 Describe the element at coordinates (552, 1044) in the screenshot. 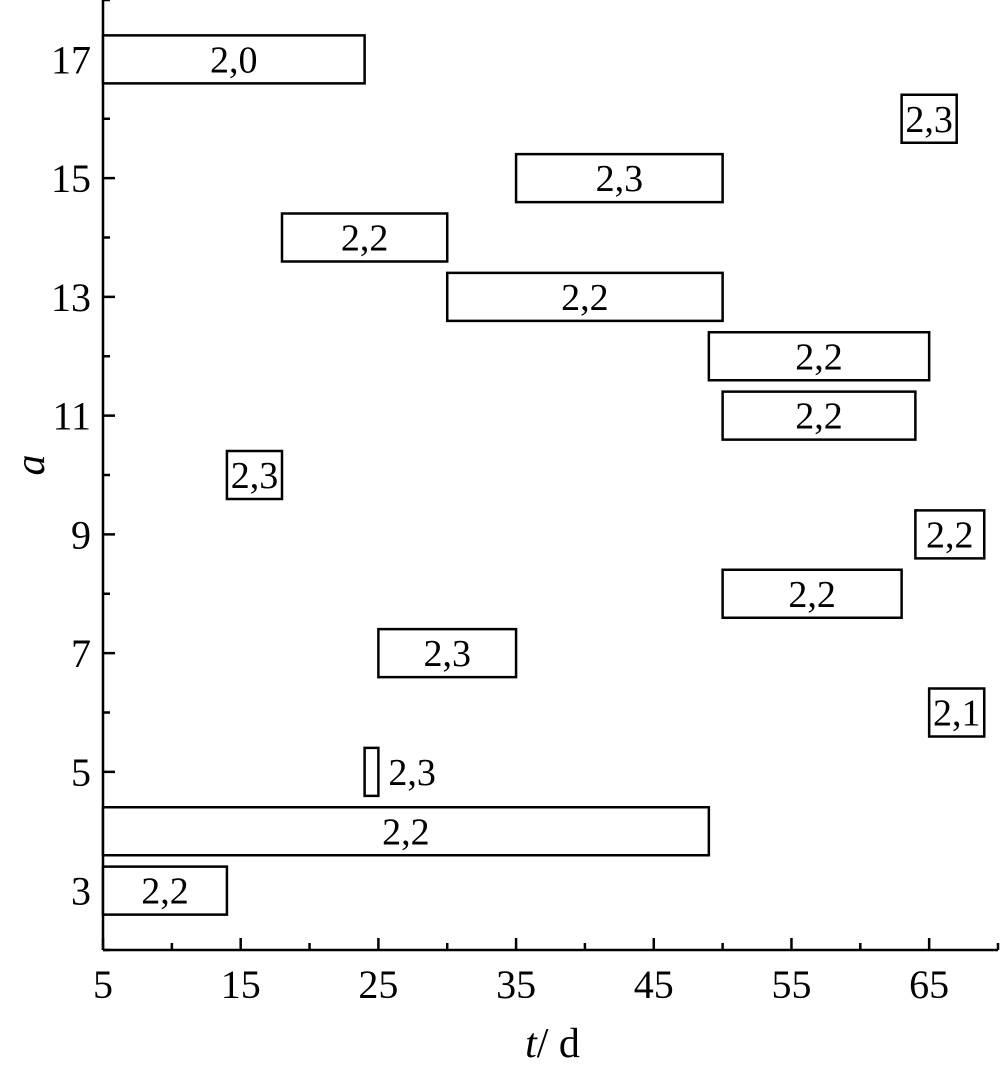

I see `x-axis-title: t/ d` at that location.